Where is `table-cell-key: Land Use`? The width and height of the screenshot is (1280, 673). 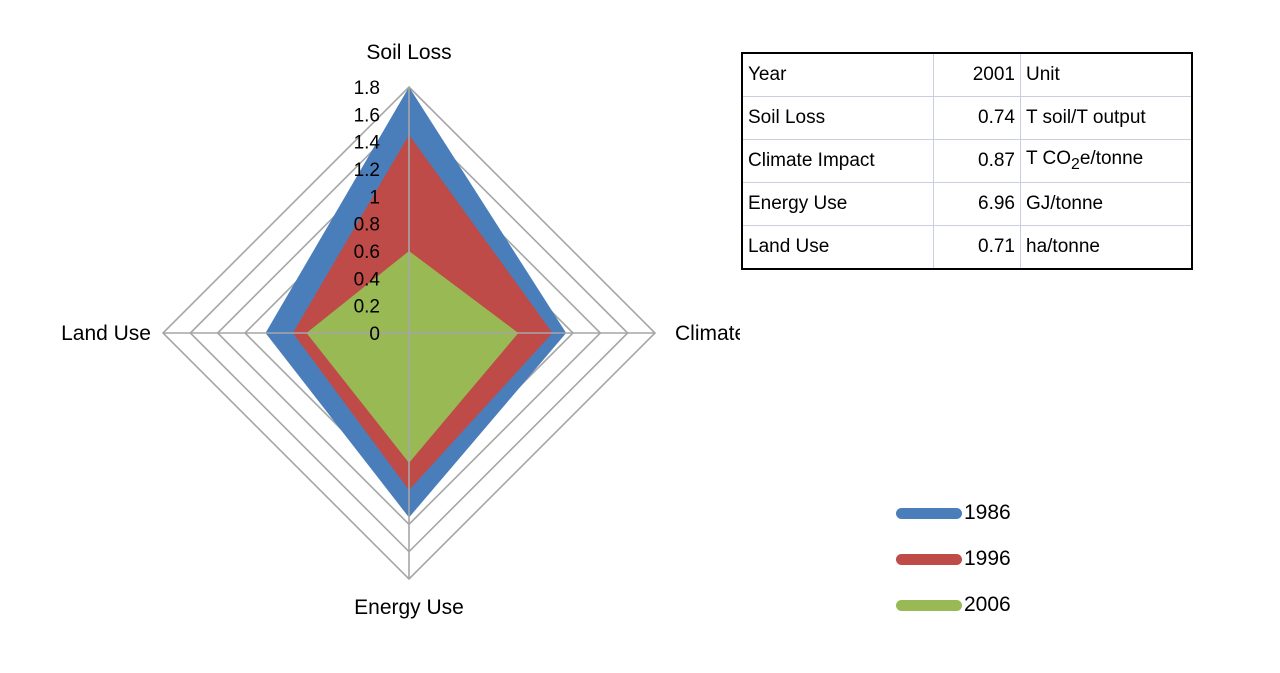
table-cell-key: Land Use is located at coordinates (837, 247).